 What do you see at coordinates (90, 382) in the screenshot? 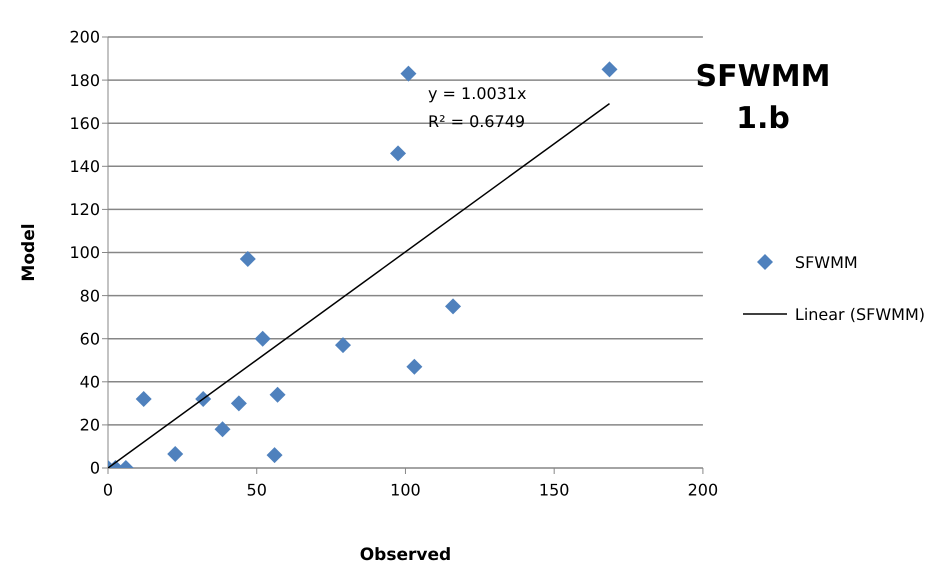
I see `y-tick-label: 40` at bounding box center [90, 382].